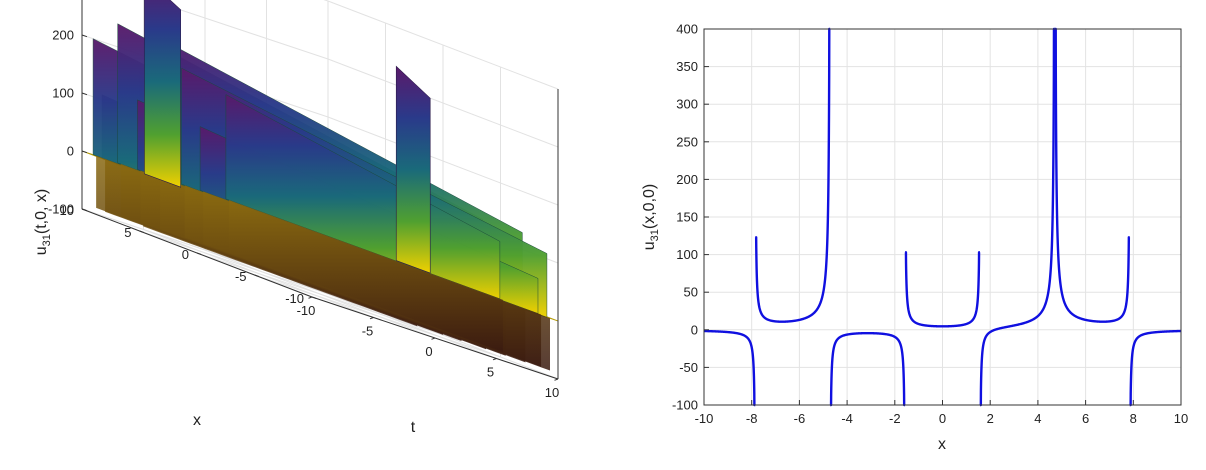 The height and width of the screenshot is (470, 1206). What do you see at coordinates (694, 329) in the screenshot?
I see `y-tick-label: 0` at bounding box center [694, 329].